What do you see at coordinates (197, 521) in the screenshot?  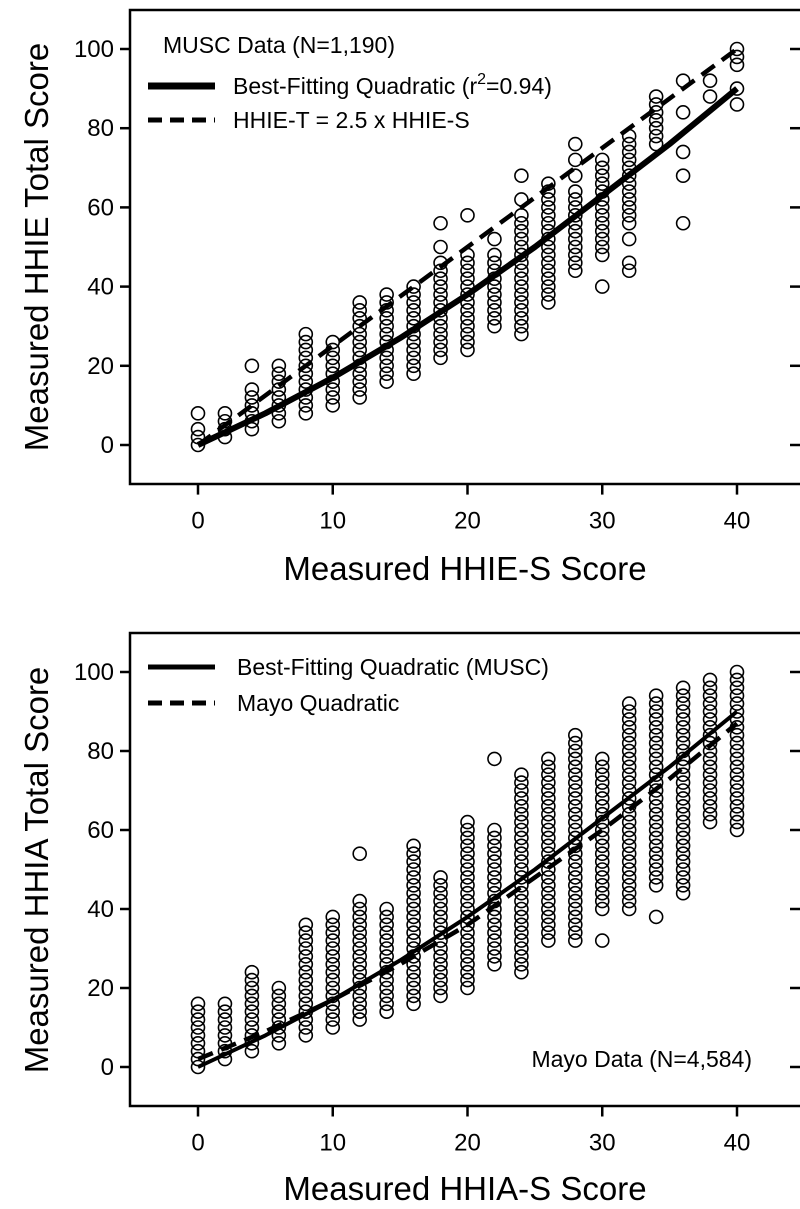 I see `x-tick-label: 0` at bounding box center [197, 521].